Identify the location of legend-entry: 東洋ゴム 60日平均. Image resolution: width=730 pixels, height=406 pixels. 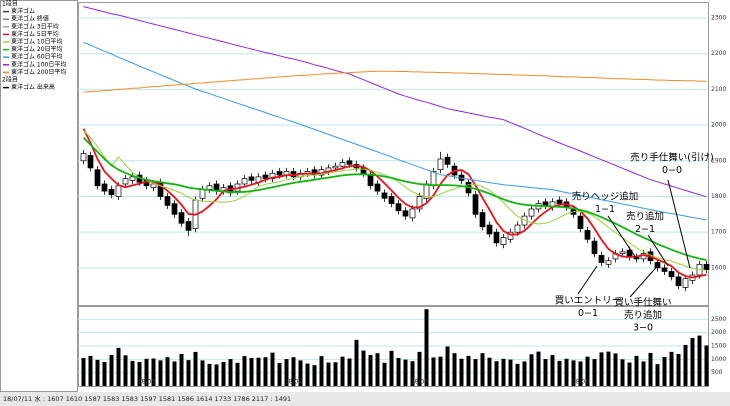
(37, 57).